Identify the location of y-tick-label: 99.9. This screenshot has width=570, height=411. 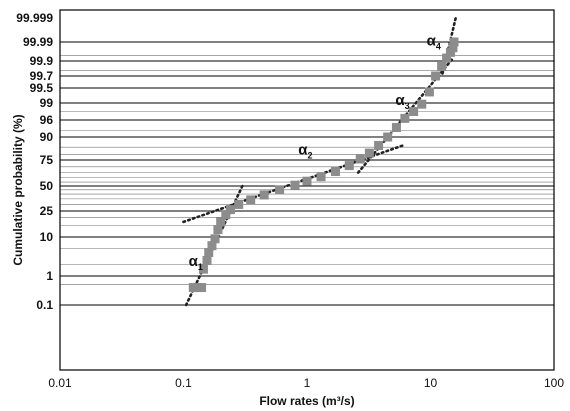
(42, 61).